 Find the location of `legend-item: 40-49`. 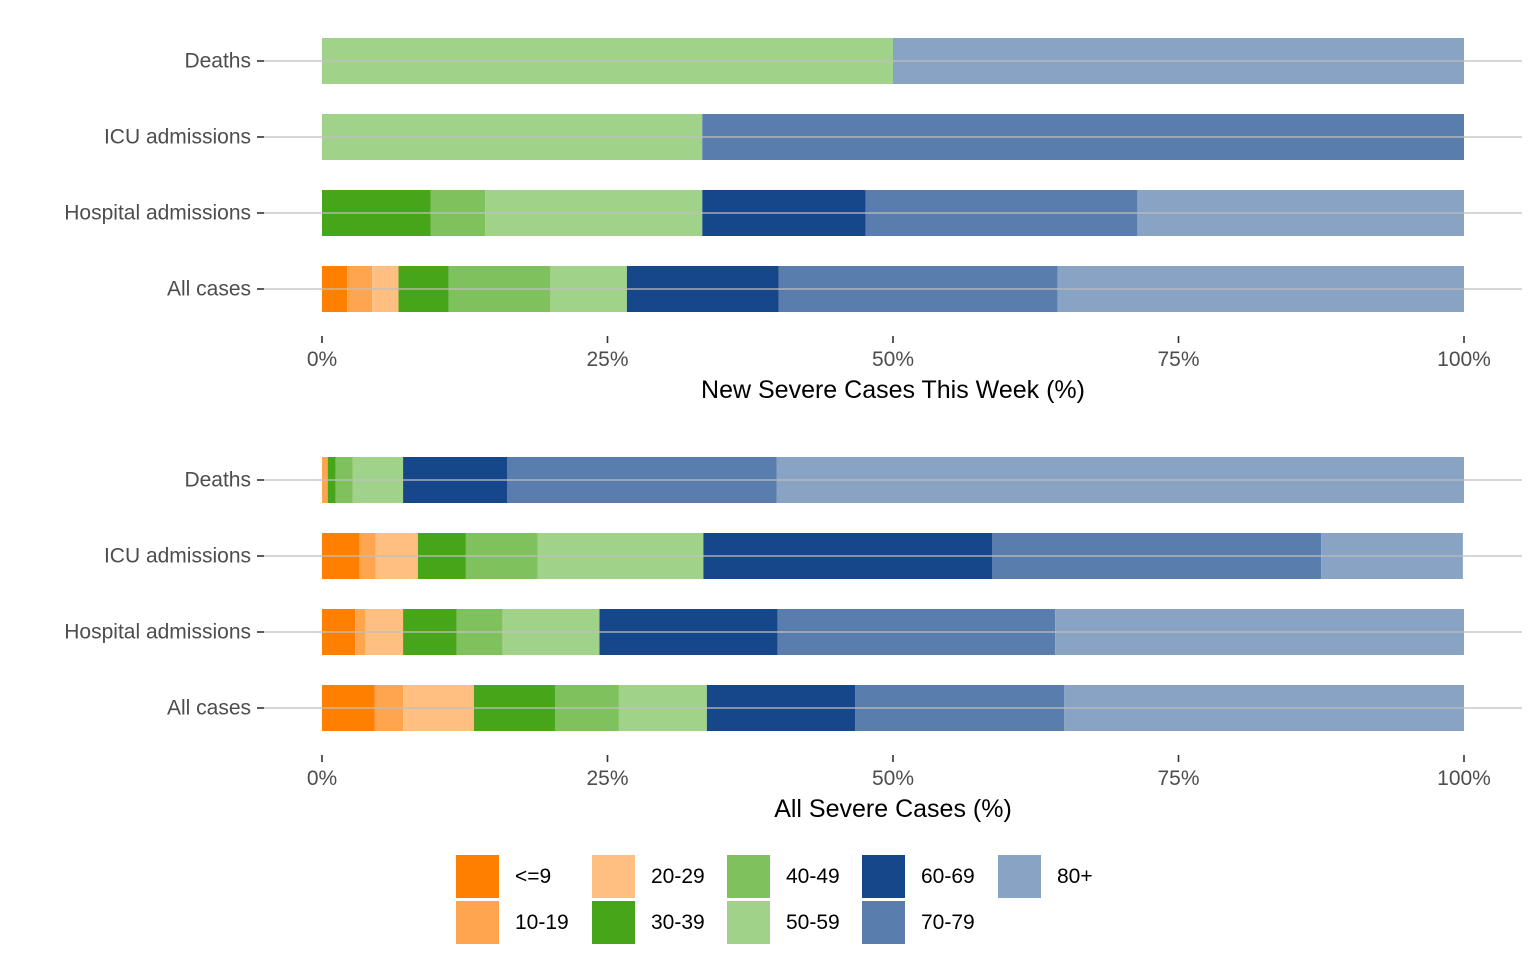

legend-item: 40-49 is located at coordinates (783, 876).